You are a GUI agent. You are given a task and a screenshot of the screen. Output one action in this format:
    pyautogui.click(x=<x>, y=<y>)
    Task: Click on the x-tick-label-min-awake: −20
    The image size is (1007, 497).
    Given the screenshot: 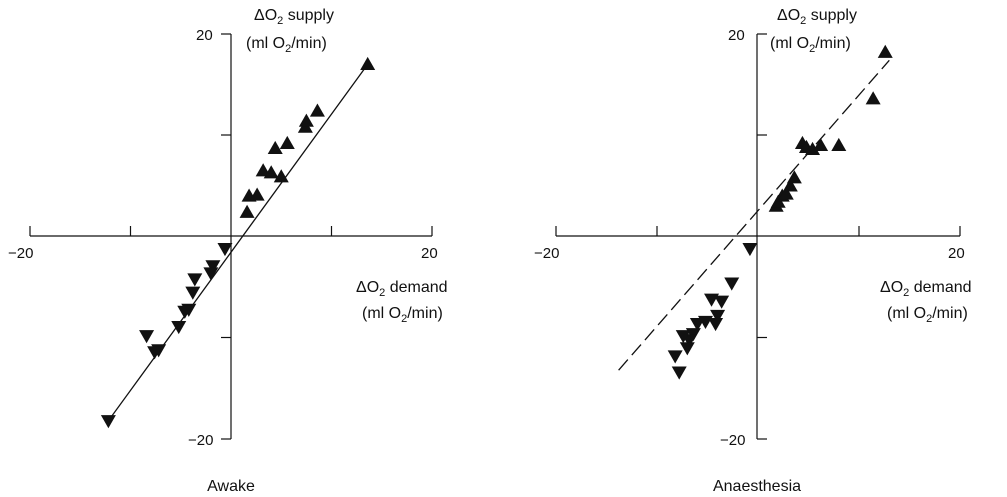 What is the action you would take?
    pyautogui.click(x=20, y=253)
    